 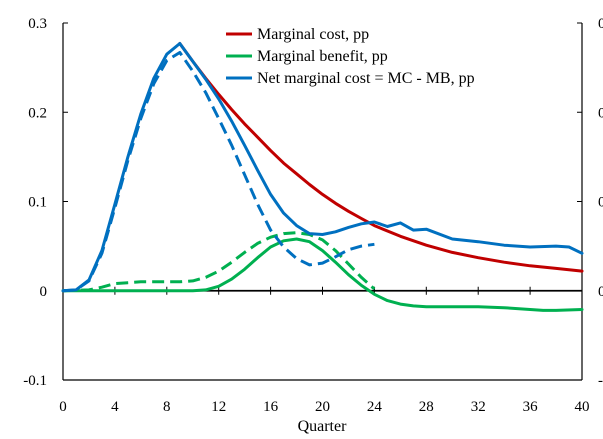 I want to click on y-tick-label-left: 0, so click(x=44, y=292).